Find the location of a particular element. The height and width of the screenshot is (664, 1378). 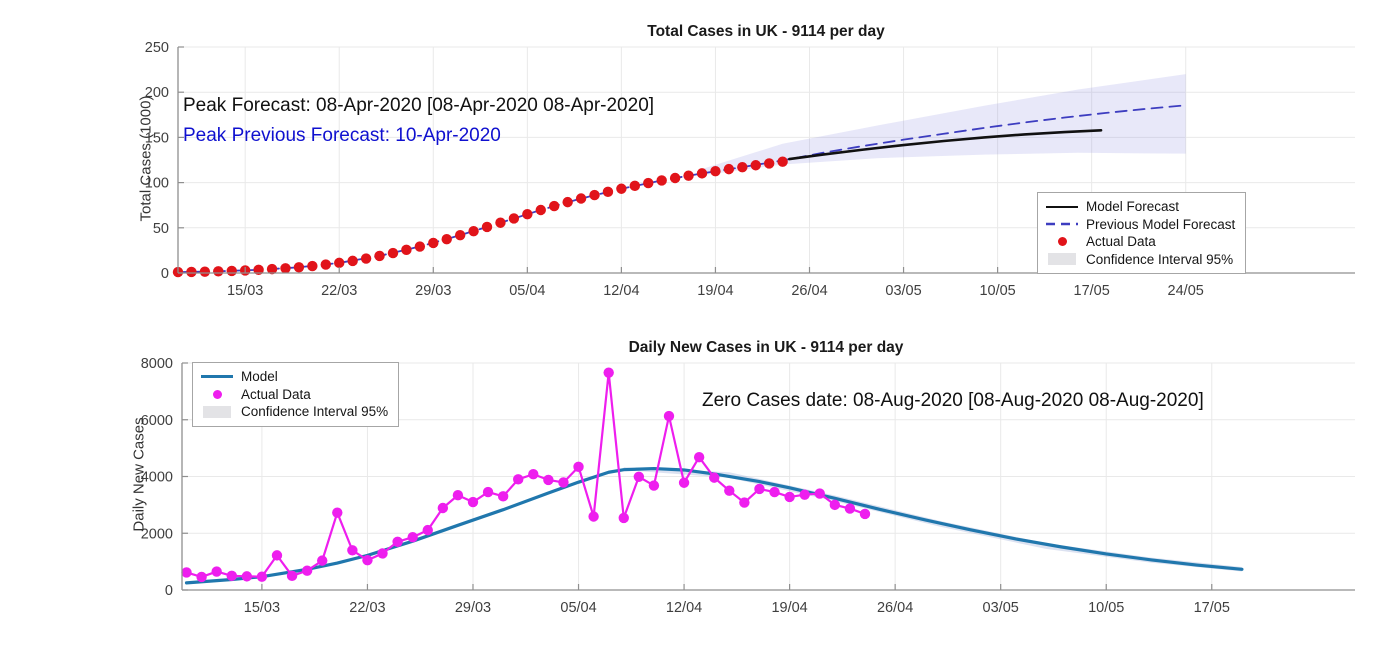

magenta-dot-sample-icon is located at coordinates (217, 394).